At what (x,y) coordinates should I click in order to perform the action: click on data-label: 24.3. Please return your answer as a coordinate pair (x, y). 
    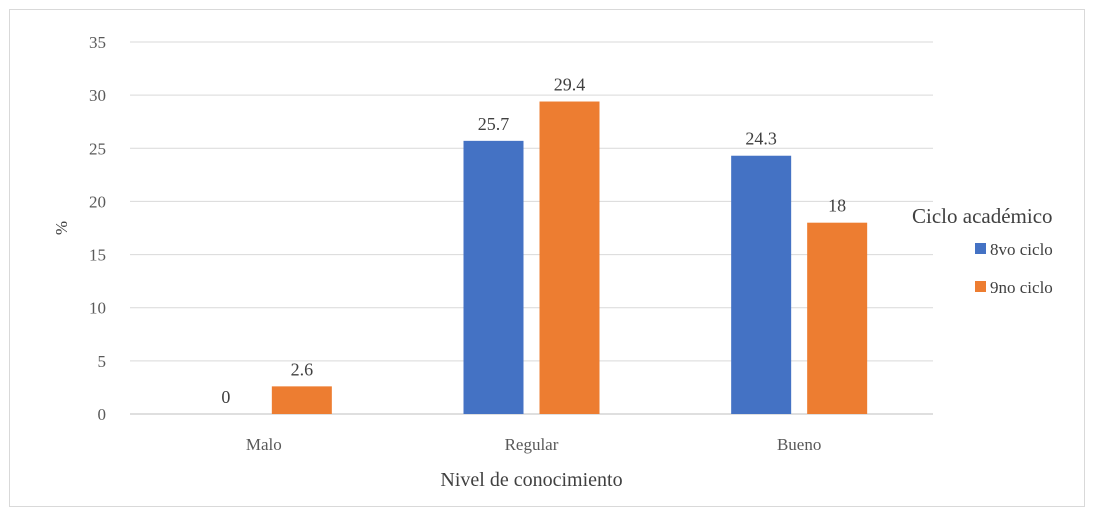
    Looking at the image, I should click on (761, 139).